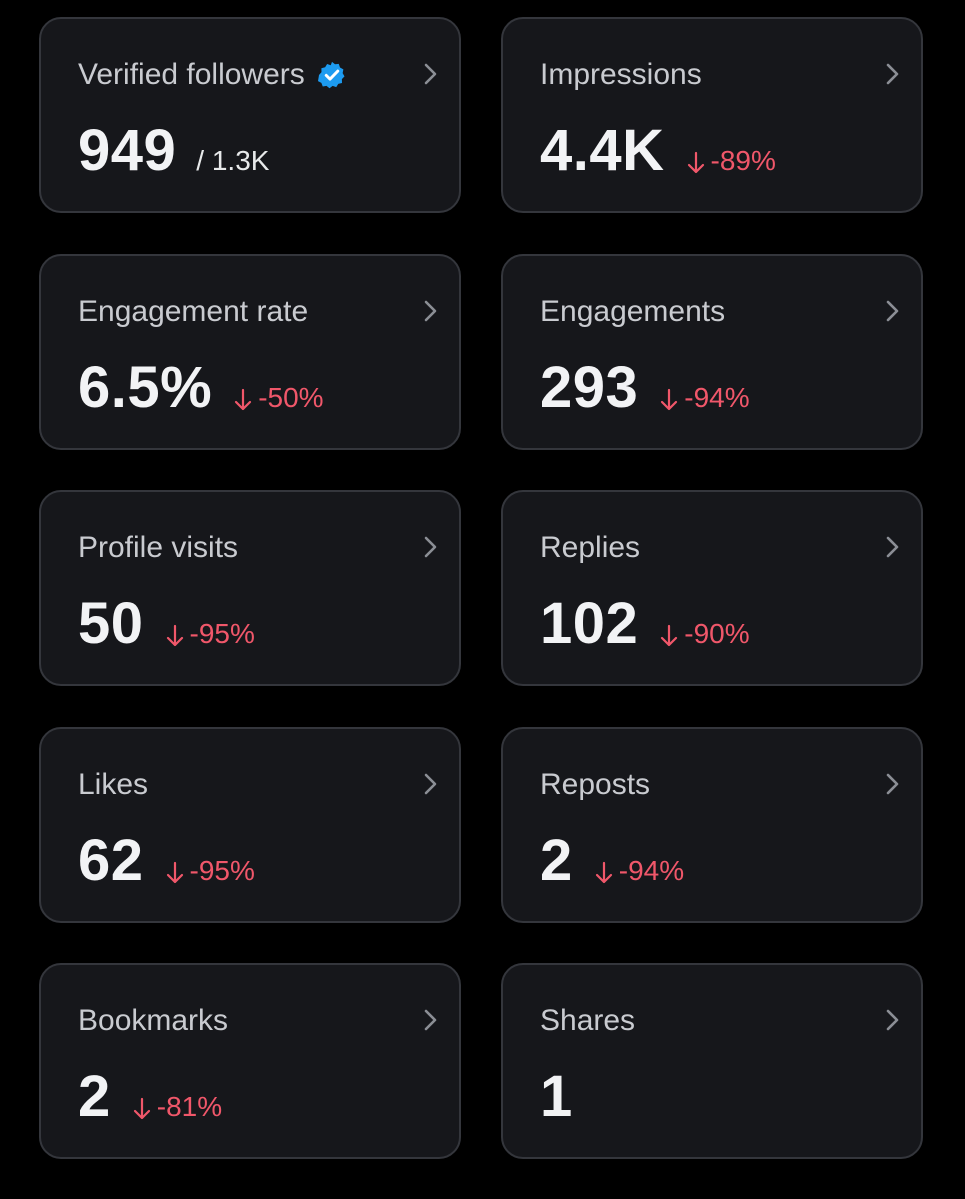 This screenshot has width=965, height=1199. Describe the element at coordinates (712, 115) in the screenshot. I see `card-impressions: Impressions 4.4K -89%` at that location.